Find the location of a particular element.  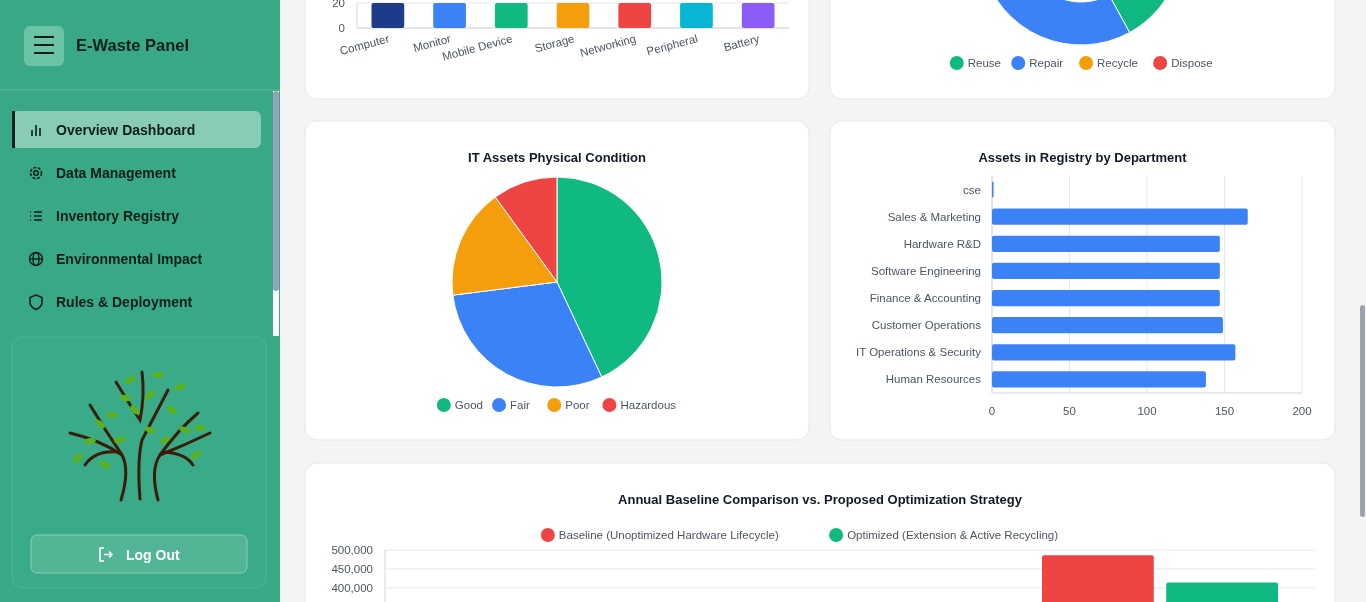

x-tick-label: 150 is located at coordinates (1224, 411).